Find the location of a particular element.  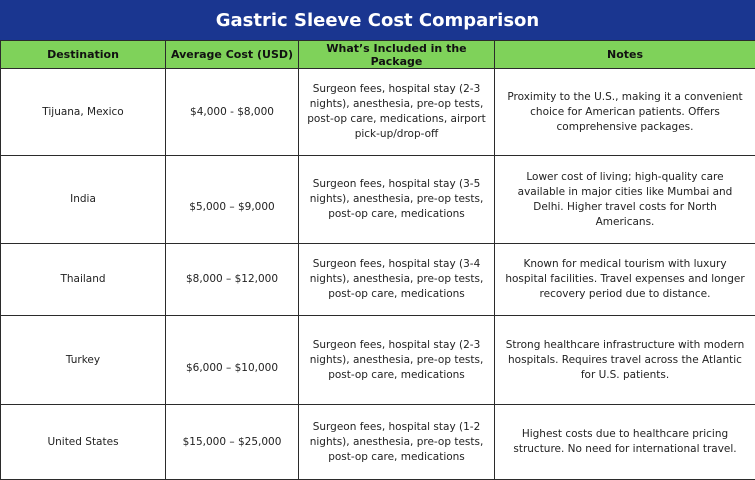

cell-destination: United States is located at coordinates (83, 442).